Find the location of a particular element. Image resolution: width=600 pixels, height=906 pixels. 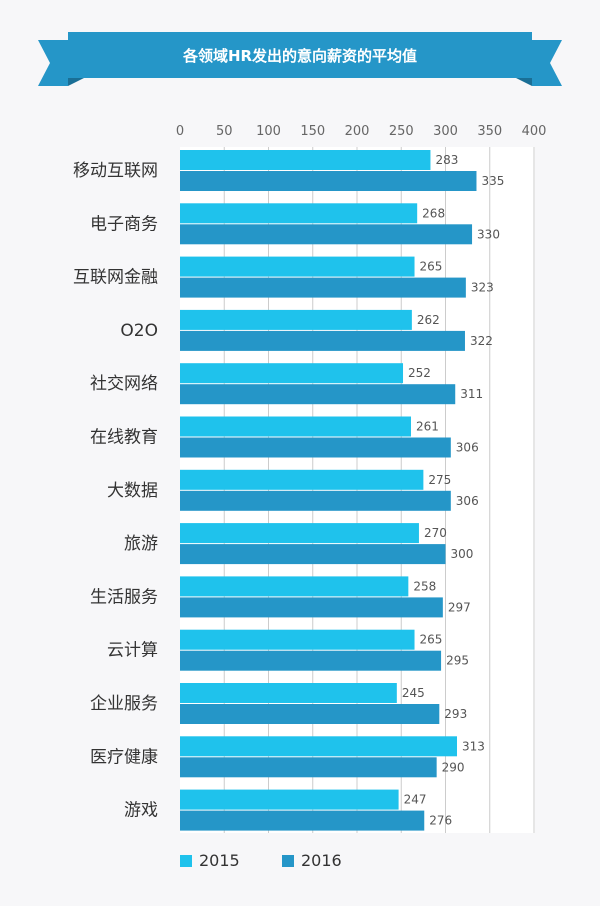

value-label-2015: 262 is located at coordinates (428, 320).